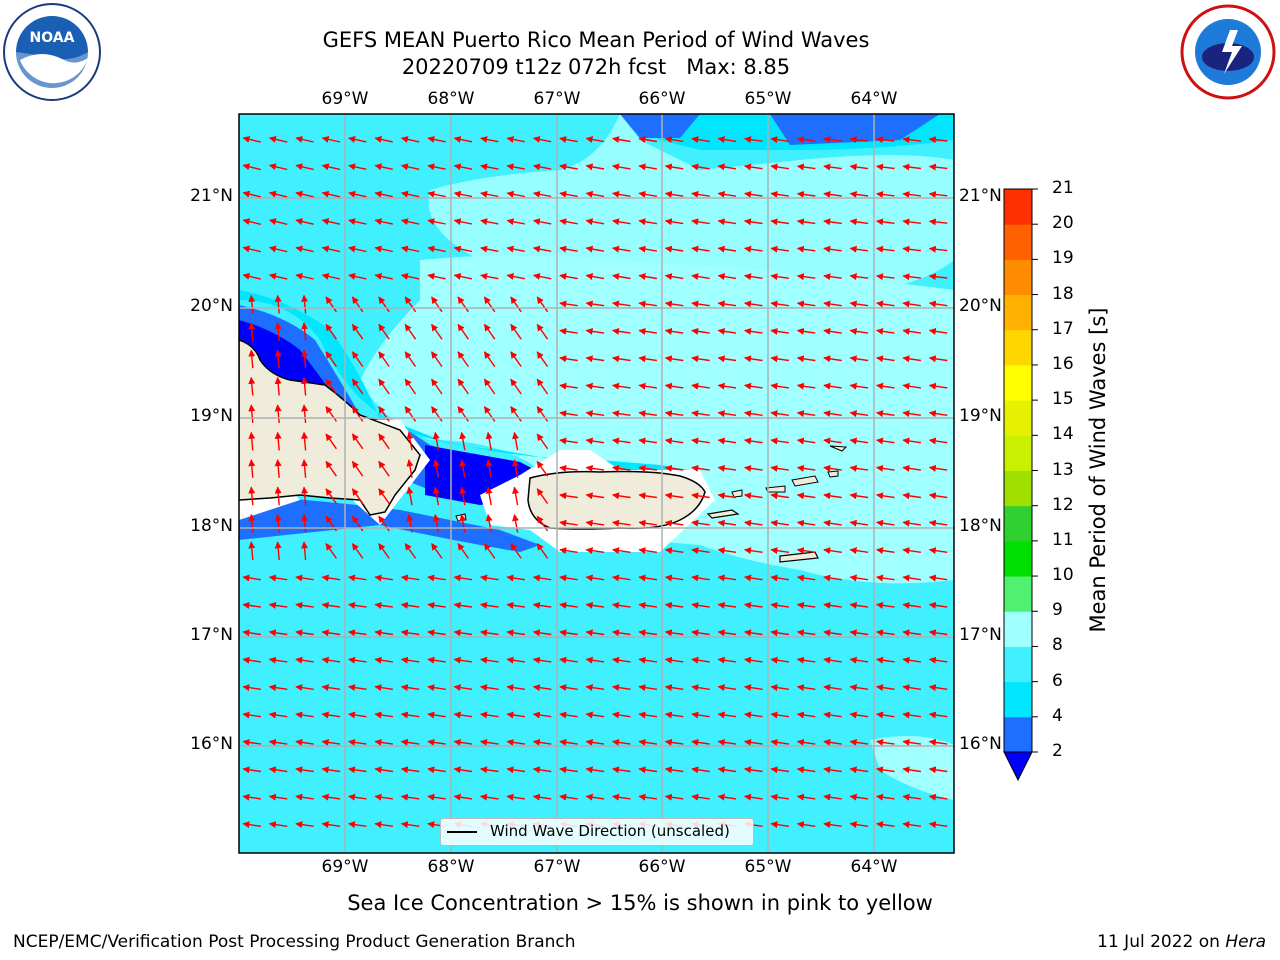 The width and height of the screenshot is (1280, 960). What do you see at coordinates (662, 867) in the screenshot?
I see `lon-label-bottom-66w: 66°W` at bounding box center [662, 867].